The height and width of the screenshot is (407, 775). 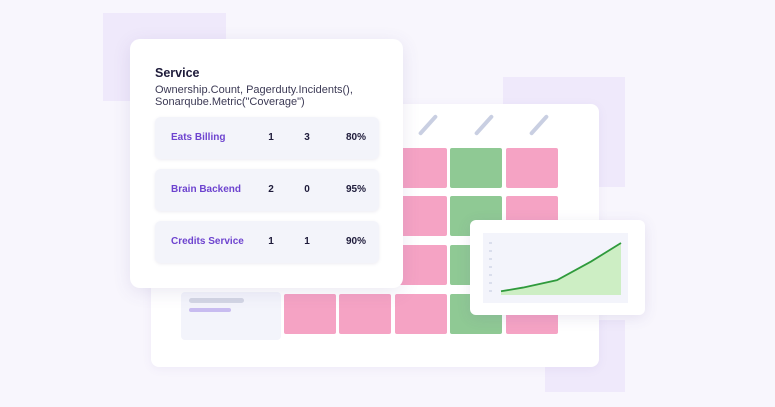 I want to click on incident-count: 3, so click(x=307, y=137).